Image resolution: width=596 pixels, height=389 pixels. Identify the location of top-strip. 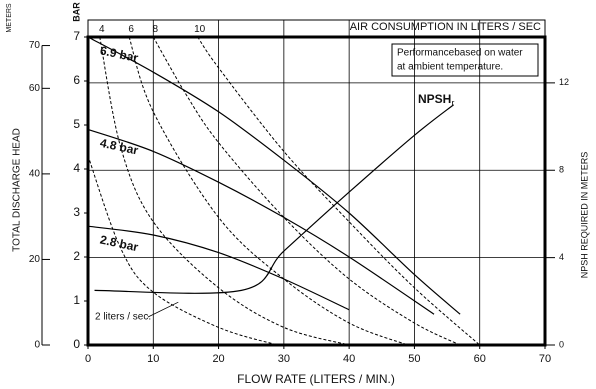
(316, 28).